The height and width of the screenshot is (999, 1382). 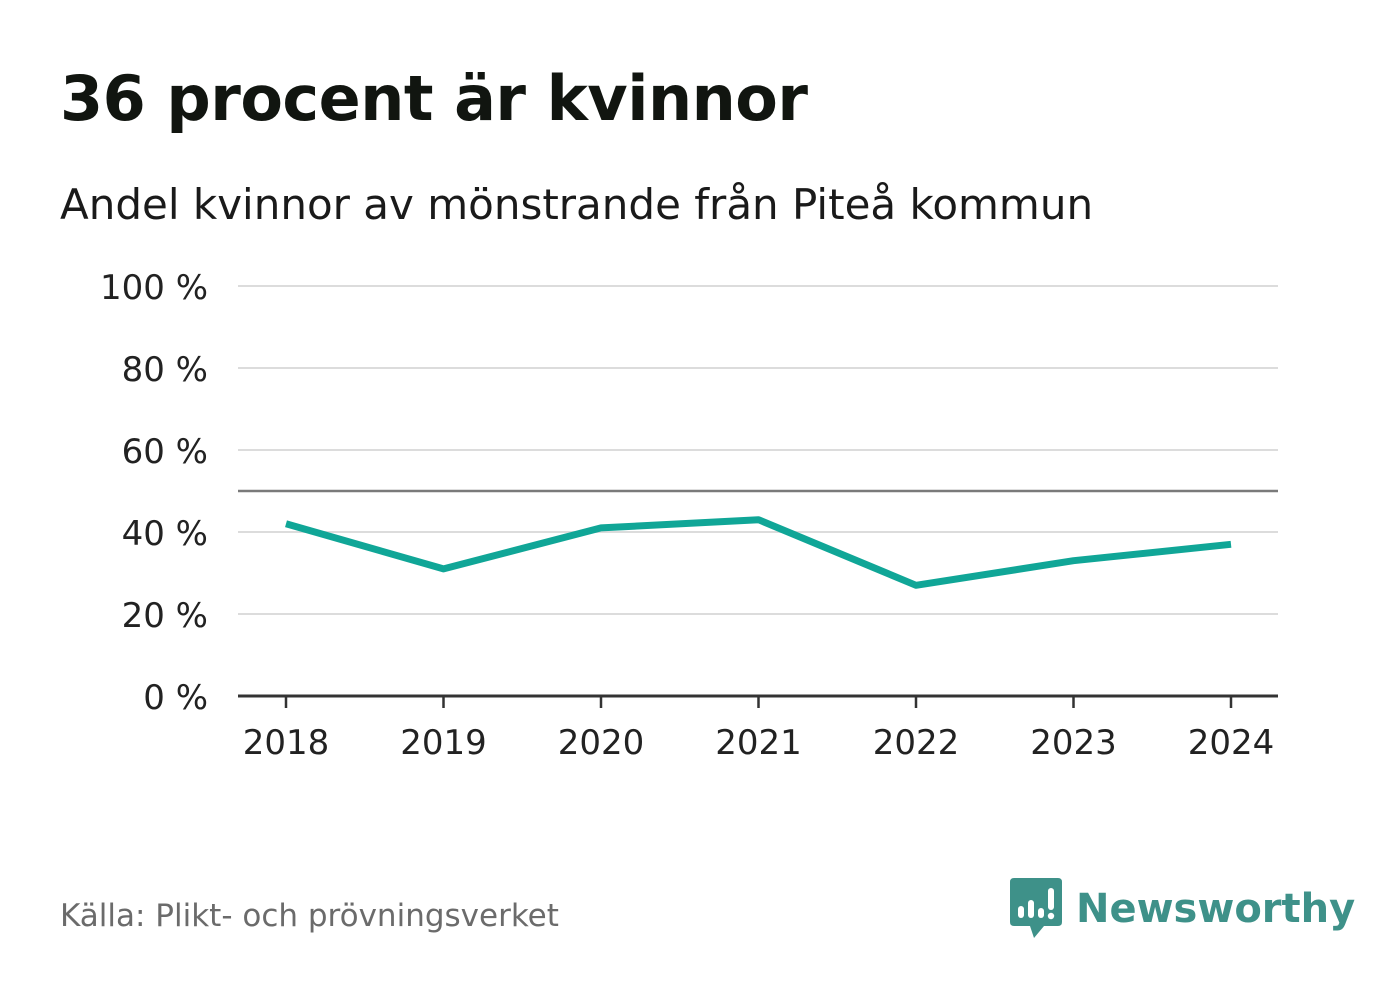 I want to click on y-tick-label: 20 %, so click(x=165, y=616).